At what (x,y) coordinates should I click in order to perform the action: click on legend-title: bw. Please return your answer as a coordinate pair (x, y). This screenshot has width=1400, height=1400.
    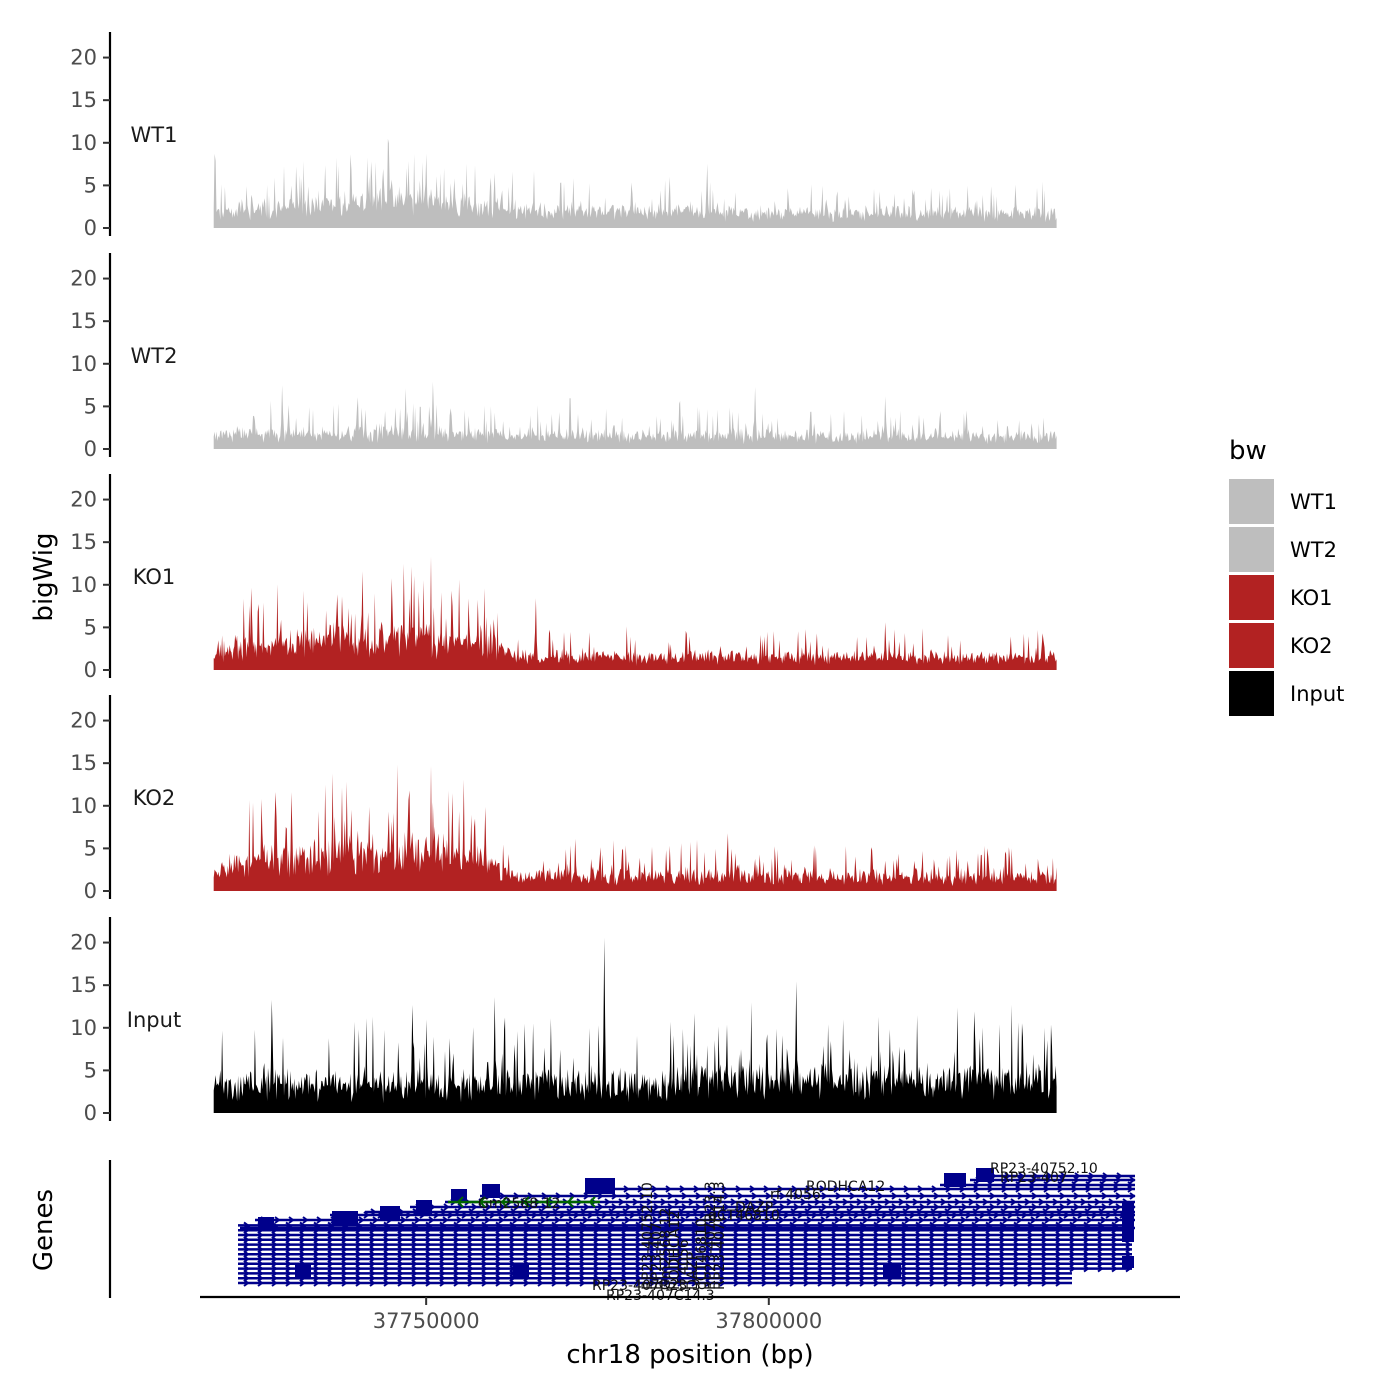
    Looking at the image, I should click on (1248, 451).